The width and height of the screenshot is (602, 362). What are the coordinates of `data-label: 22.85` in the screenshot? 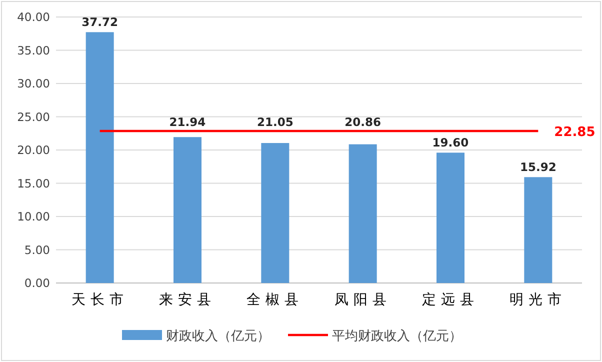 It's located at (575, 132).